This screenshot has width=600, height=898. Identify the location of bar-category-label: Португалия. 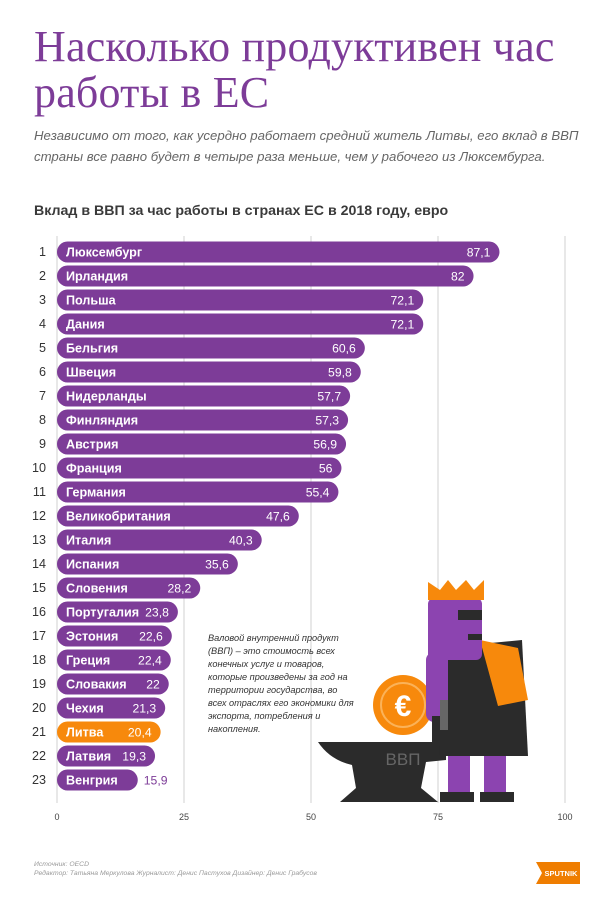
(102, 613).